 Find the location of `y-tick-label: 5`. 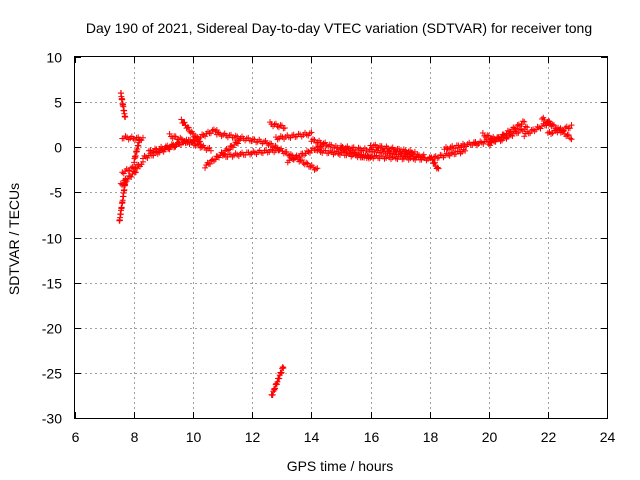

y-tick-label: 5 is located at coordinates (58, 103).